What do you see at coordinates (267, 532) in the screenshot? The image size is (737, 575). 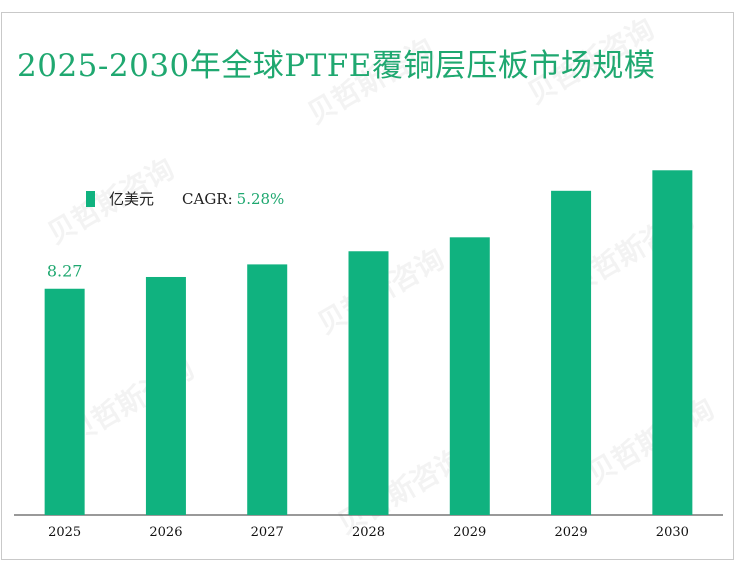 I see `x-tick-label: 2027` at bounding box center [267, 532].